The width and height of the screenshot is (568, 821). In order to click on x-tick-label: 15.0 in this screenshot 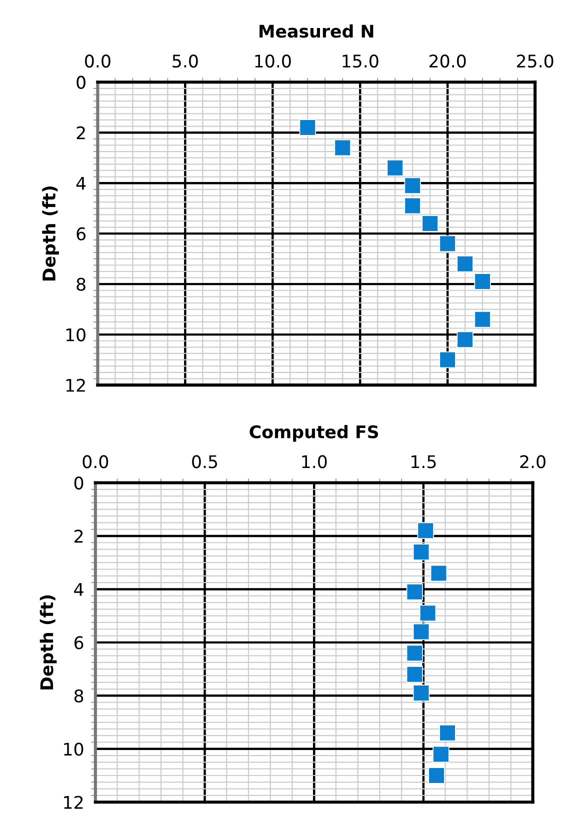, I will do `click(360, 61)`.